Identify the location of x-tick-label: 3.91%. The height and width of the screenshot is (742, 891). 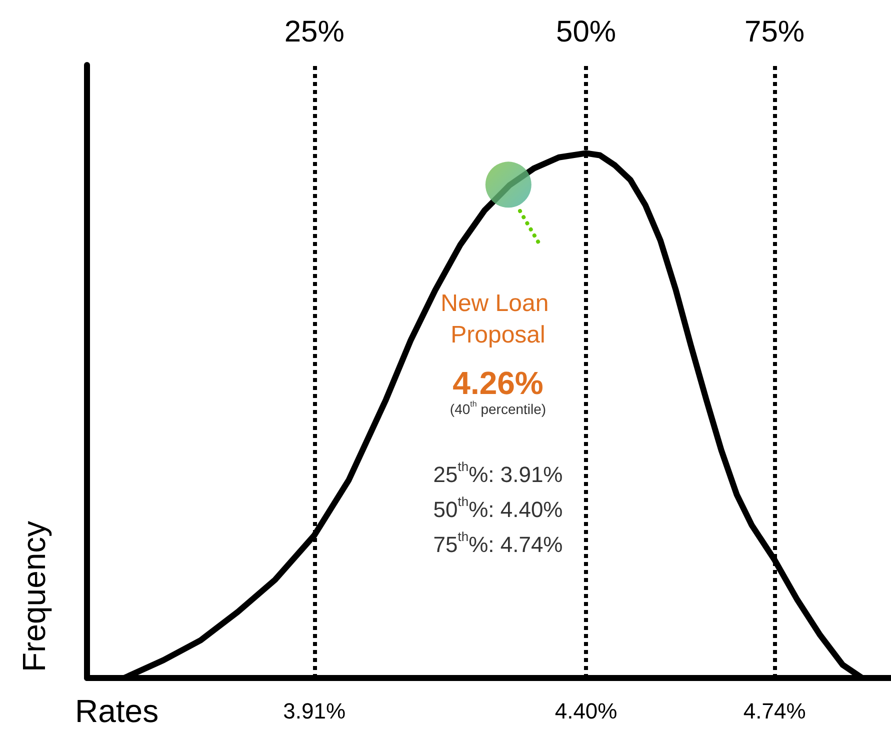
(314, 711).